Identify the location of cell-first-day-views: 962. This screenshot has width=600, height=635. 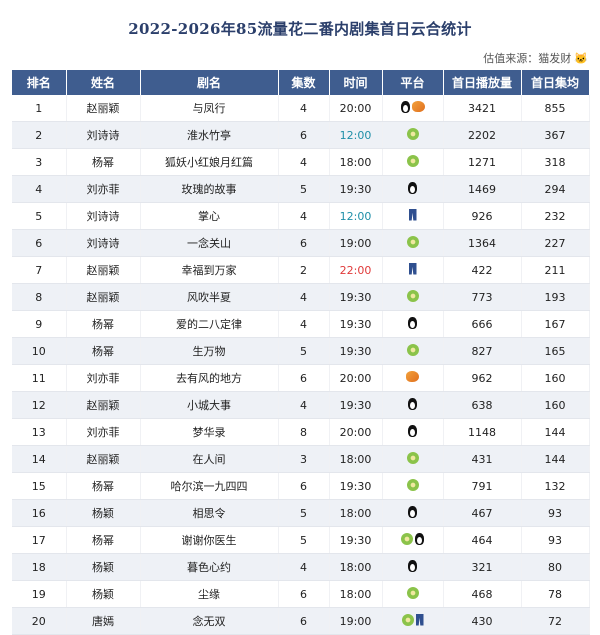
(482, 378).